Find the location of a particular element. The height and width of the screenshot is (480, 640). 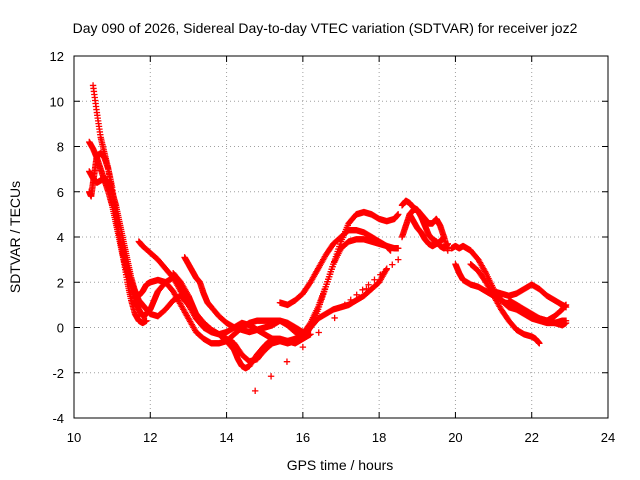

series-arc-o is located at coordinates (537, 310).